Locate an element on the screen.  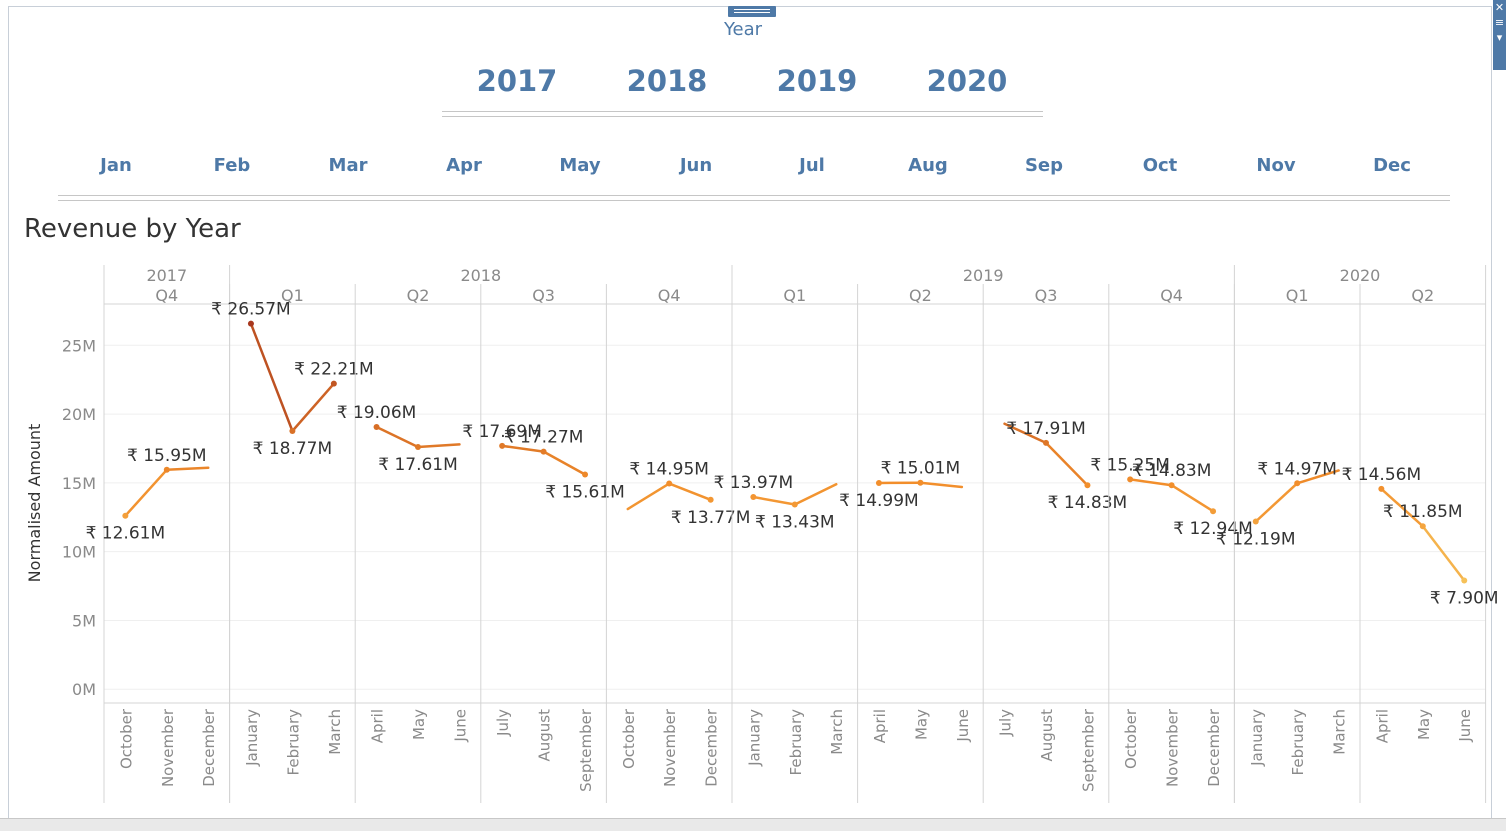
data-label: ₹ 15.01M is located at coordinates (921, 469).